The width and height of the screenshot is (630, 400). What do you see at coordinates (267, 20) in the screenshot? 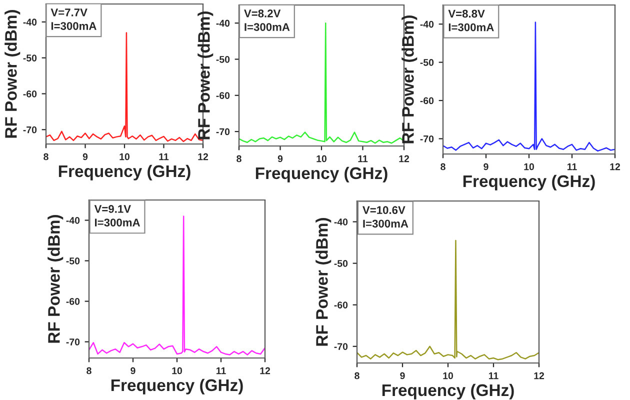
I see `annotation: V=8.2V I=300mA` at bounding box center [267, 20].